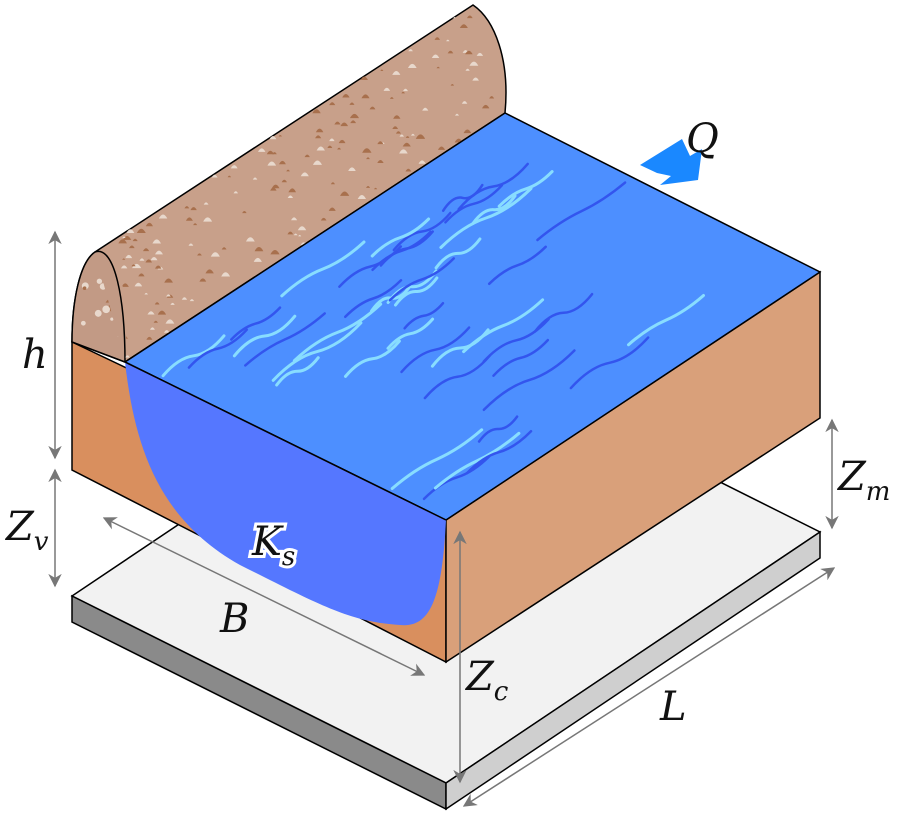 This screenshot has width=900, height=823. Describe the element at coordinates (671, 162) in the screenshot. I see `flow-arrow-icon` at that location.